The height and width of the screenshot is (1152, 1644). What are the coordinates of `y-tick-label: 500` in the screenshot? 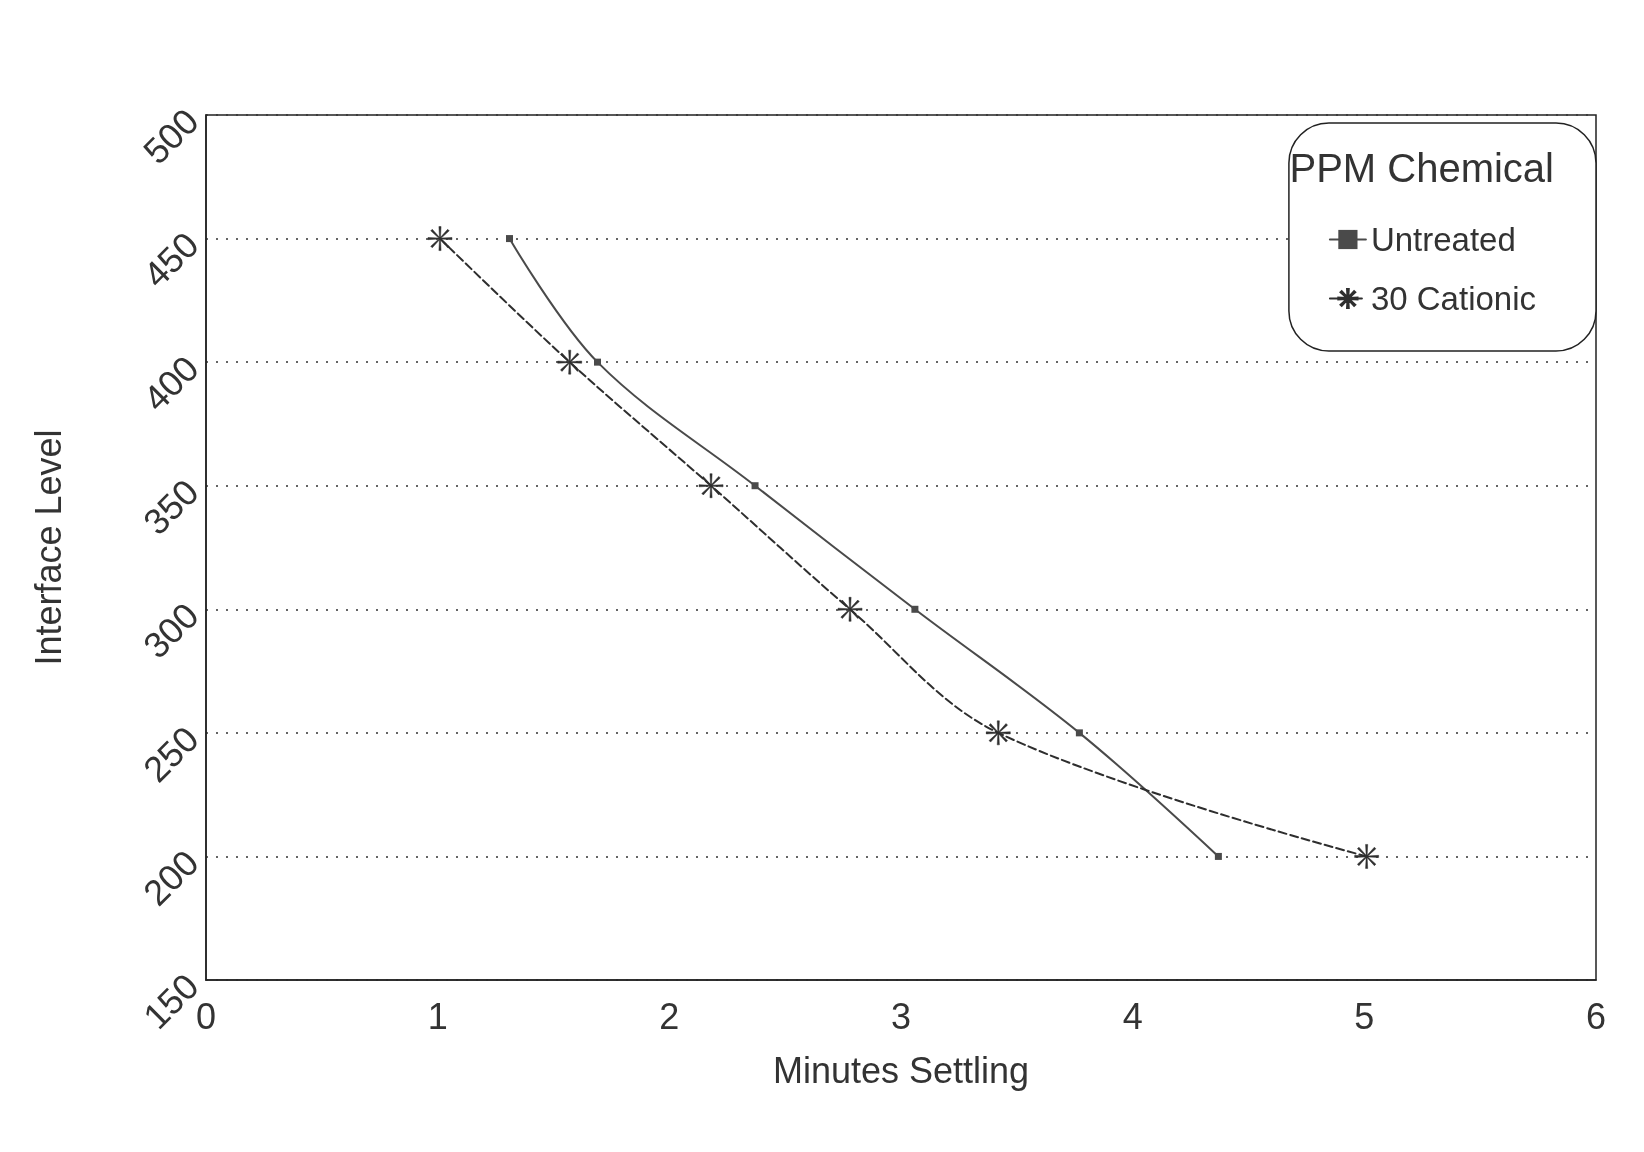 It's located at (171, 136).